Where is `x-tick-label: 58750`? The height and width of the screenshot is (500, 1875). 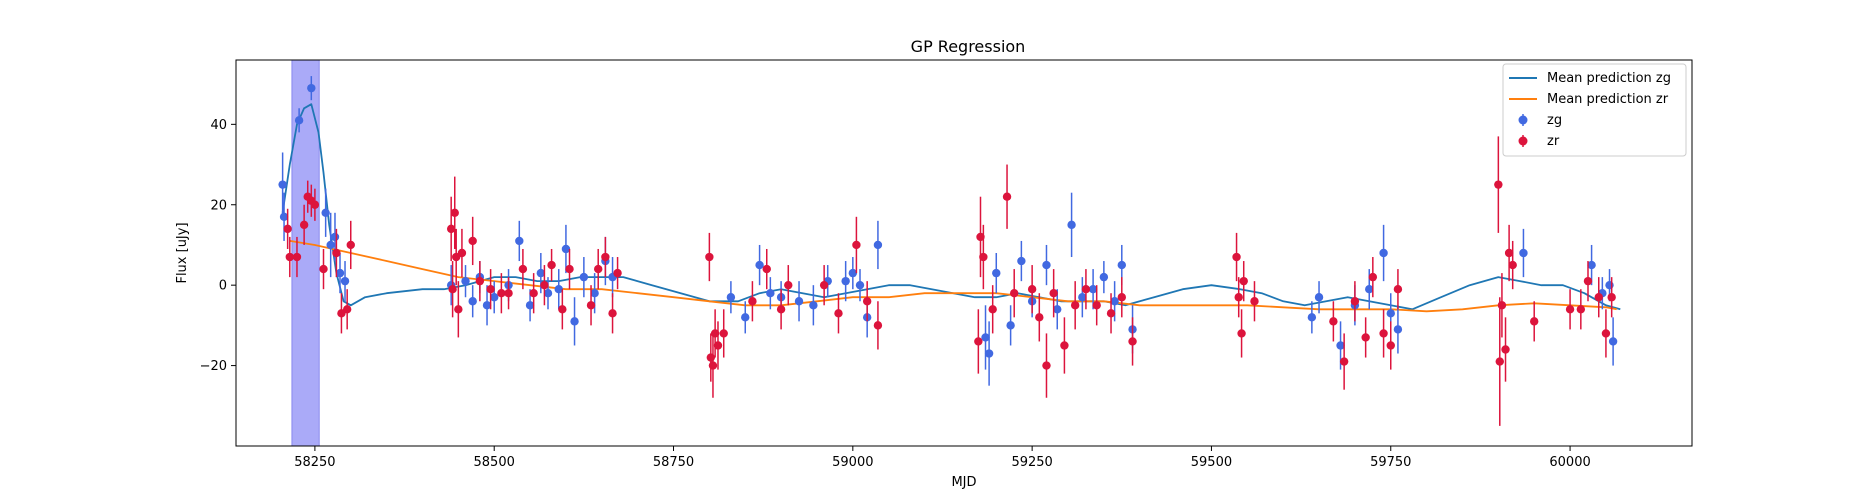 x-tick-label: 58750 is located at coordinates (673, 462).